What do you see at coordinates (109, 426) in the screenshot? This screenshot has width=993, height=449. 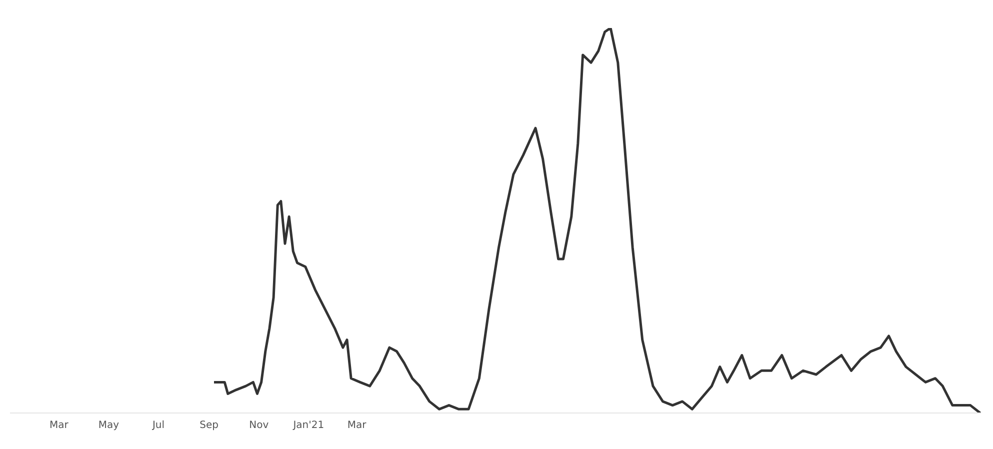 I see `x-tick-label: May` at bounding box center [109, 426].